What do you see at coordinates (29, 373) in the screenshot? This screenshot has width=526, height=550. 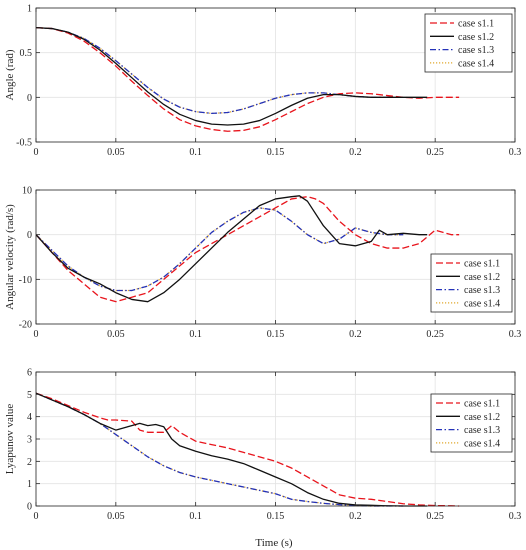 I see `y-tick-label: 6` at bounding box center [29, 373].